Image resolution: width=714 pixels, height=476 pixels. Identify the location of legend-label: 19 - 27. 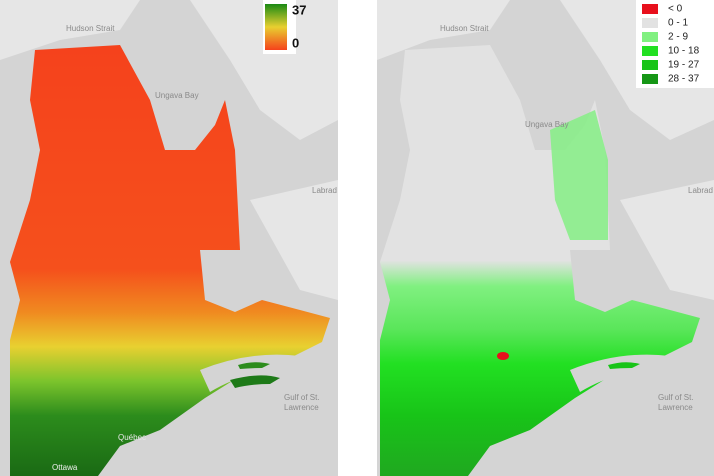
(684, 65).